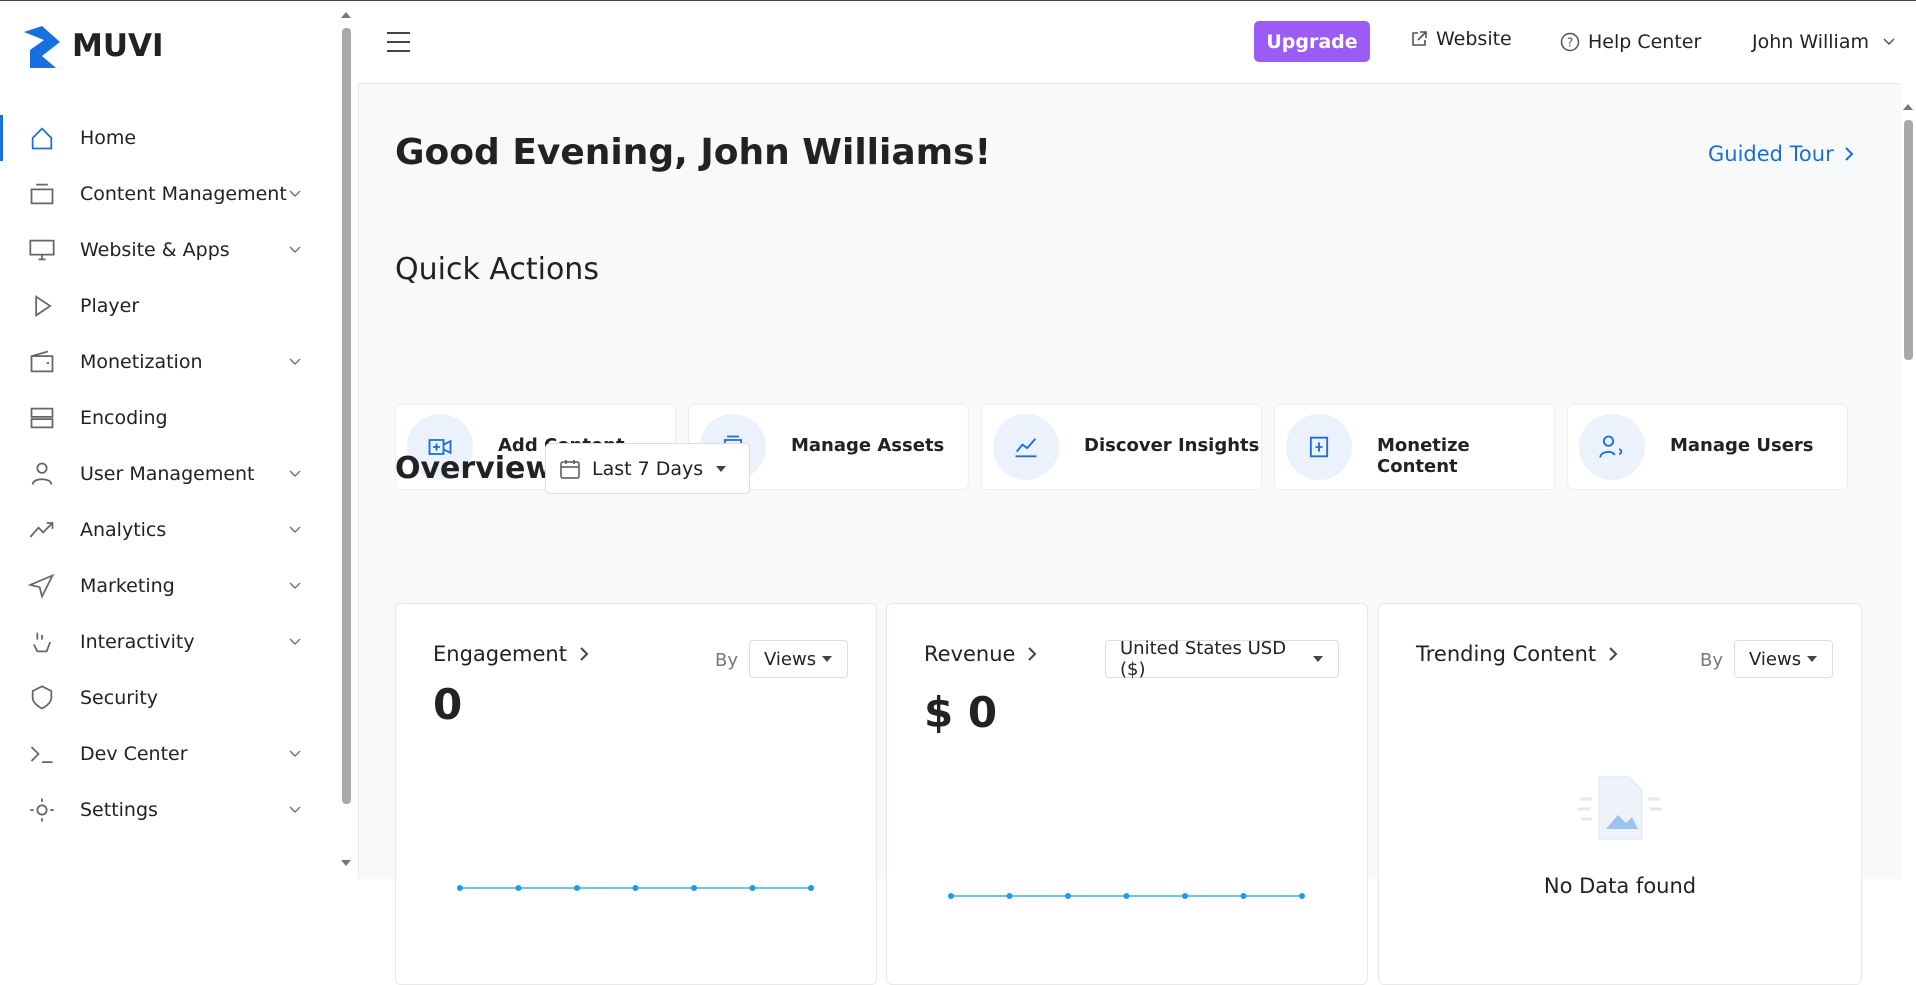  What do you see at coordinates (1222, 659) in the screenshot?
I see `card-select: United States USD ($)` at bounding box center [1222, 659].